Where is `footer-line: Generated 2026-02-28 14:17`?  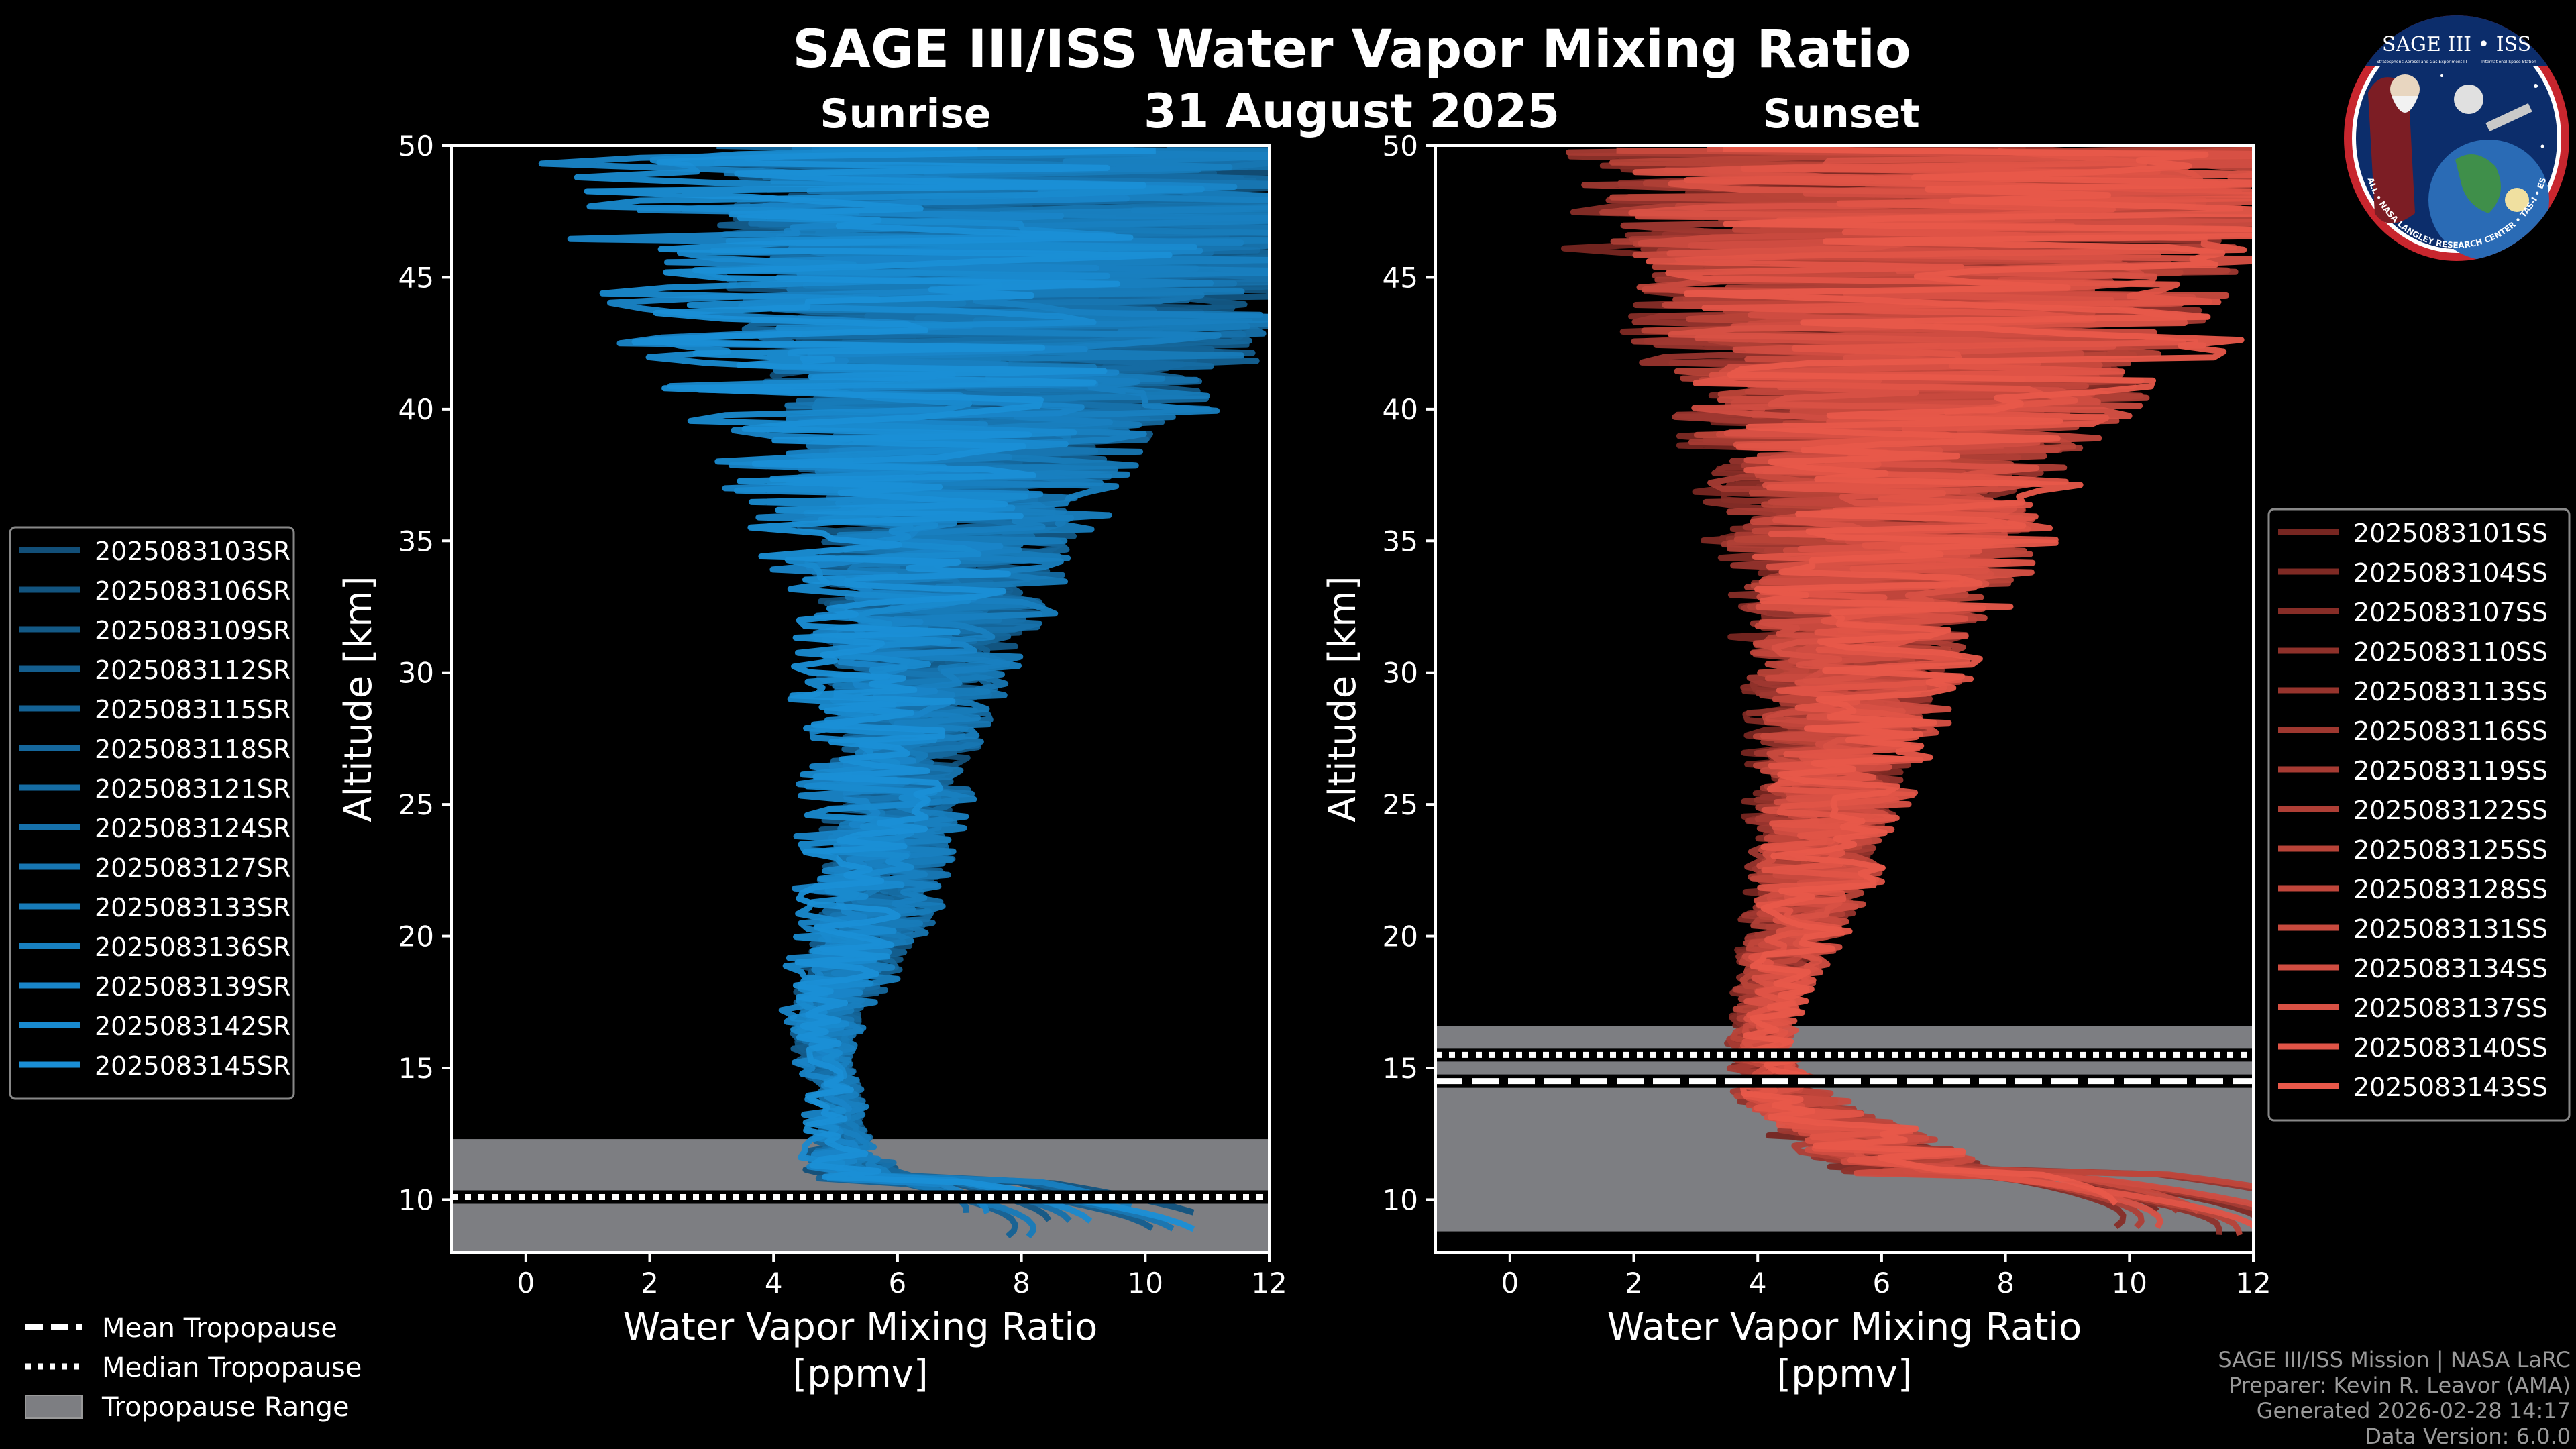
footer-line: Generated 2026-02-28 14:17 is located at coordinates (2414, 1411).